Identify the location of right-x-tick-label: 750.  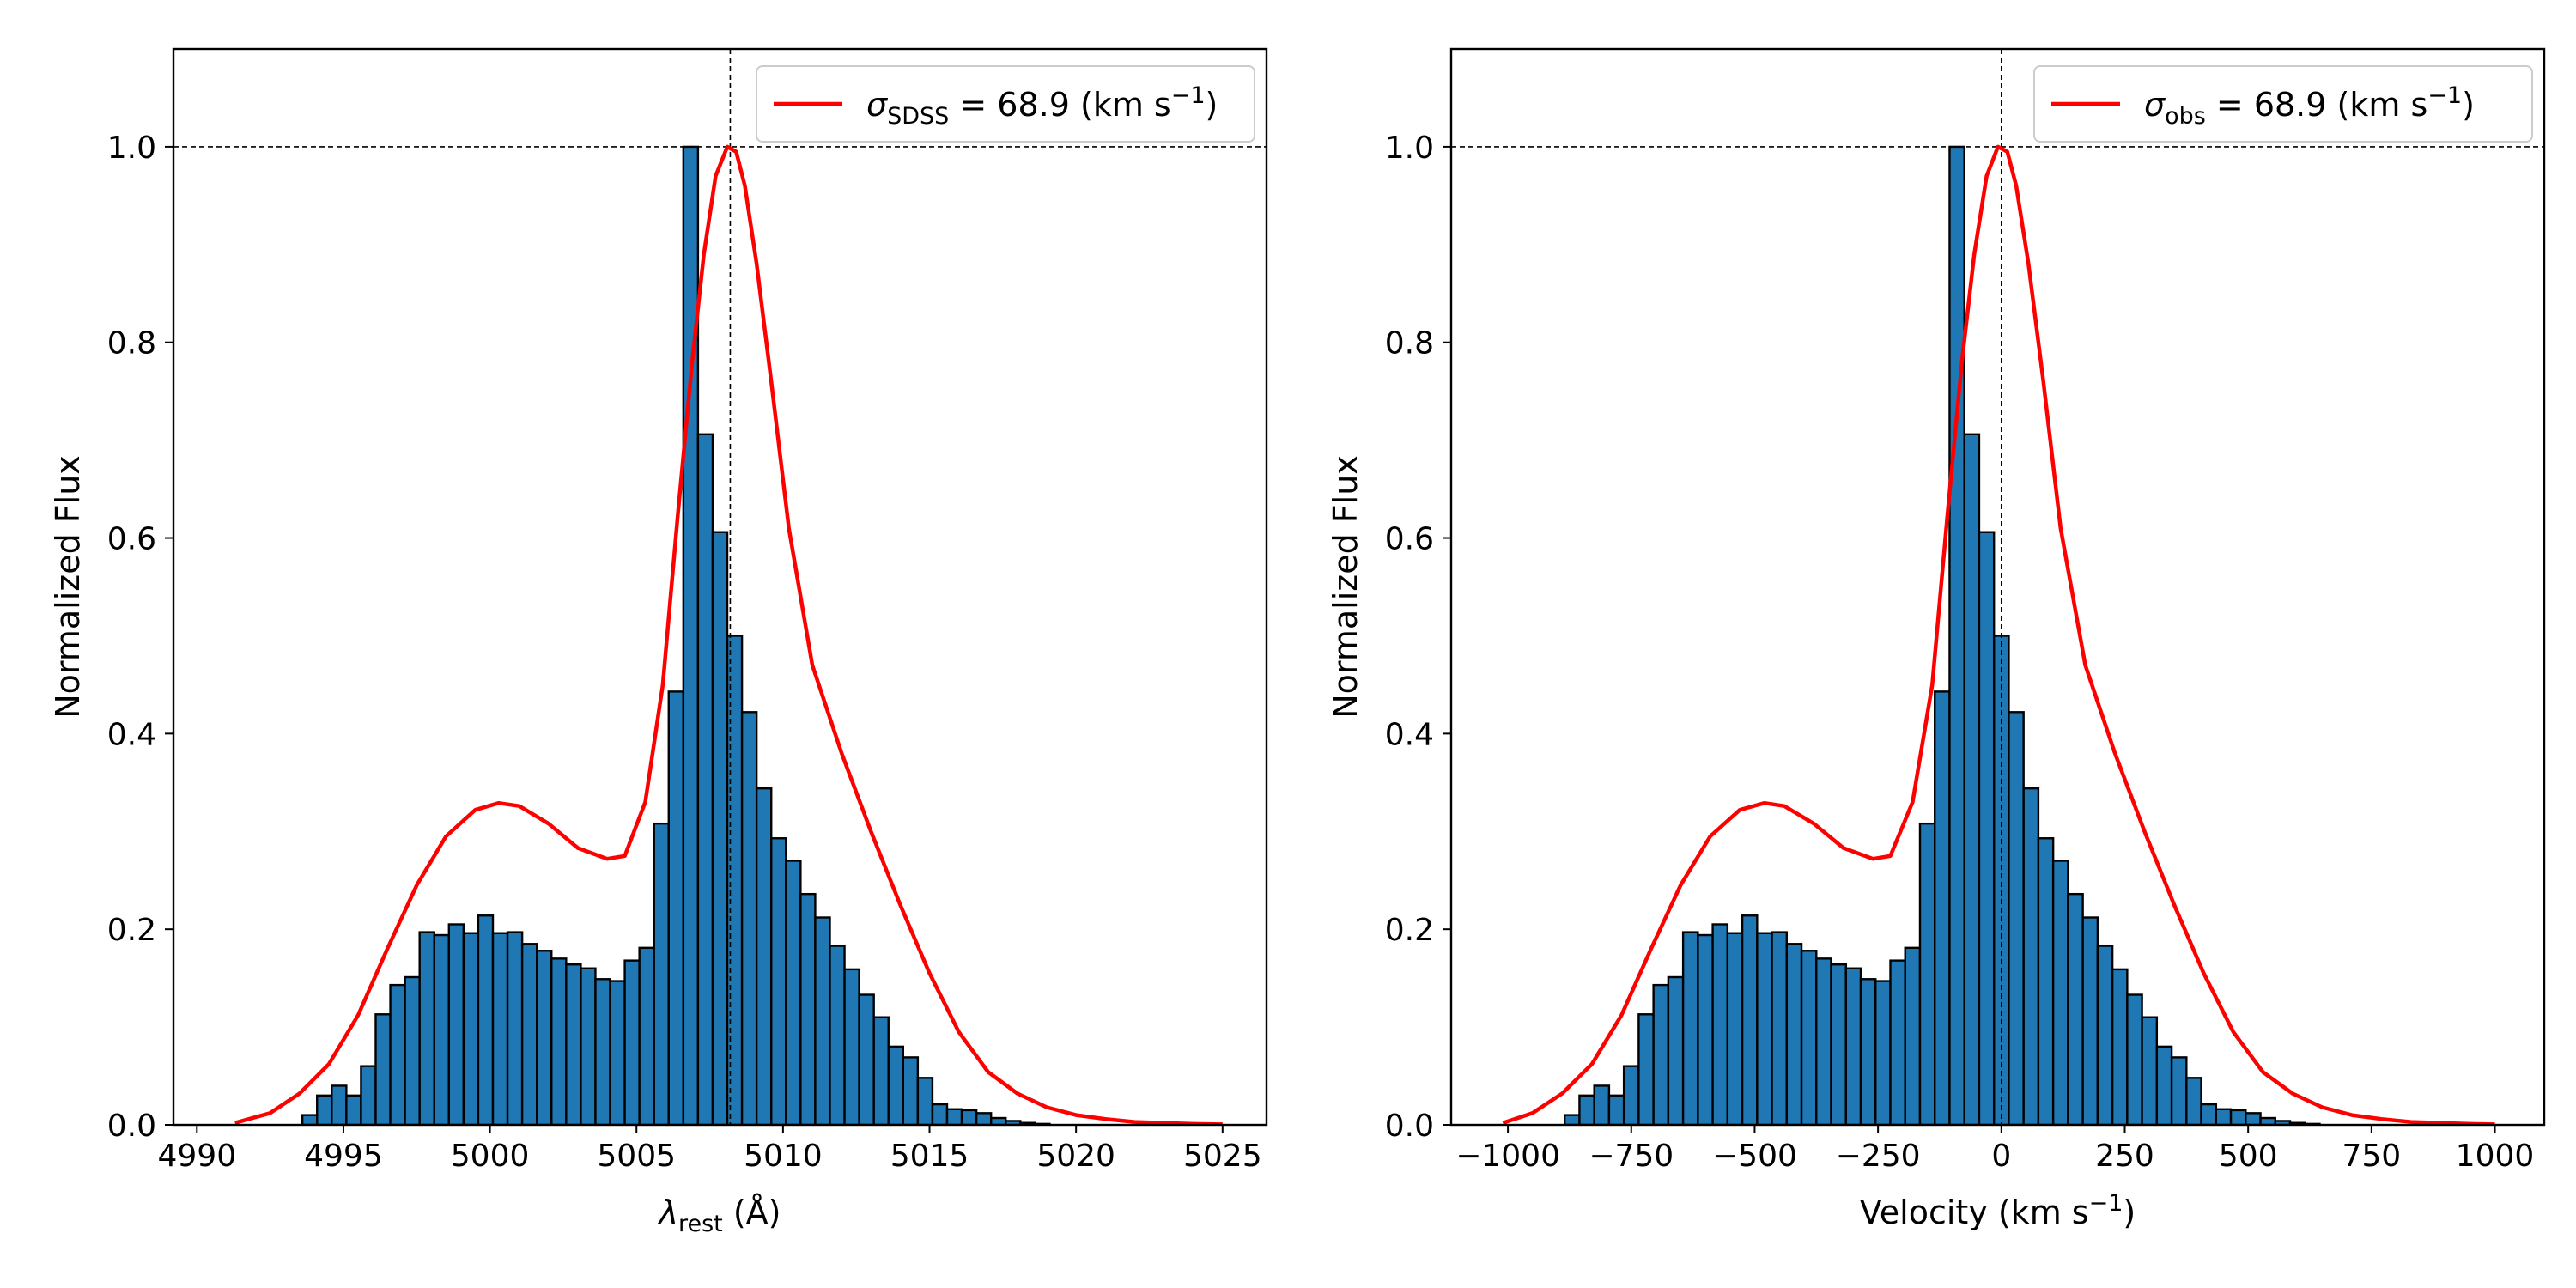
(2371, 1156).